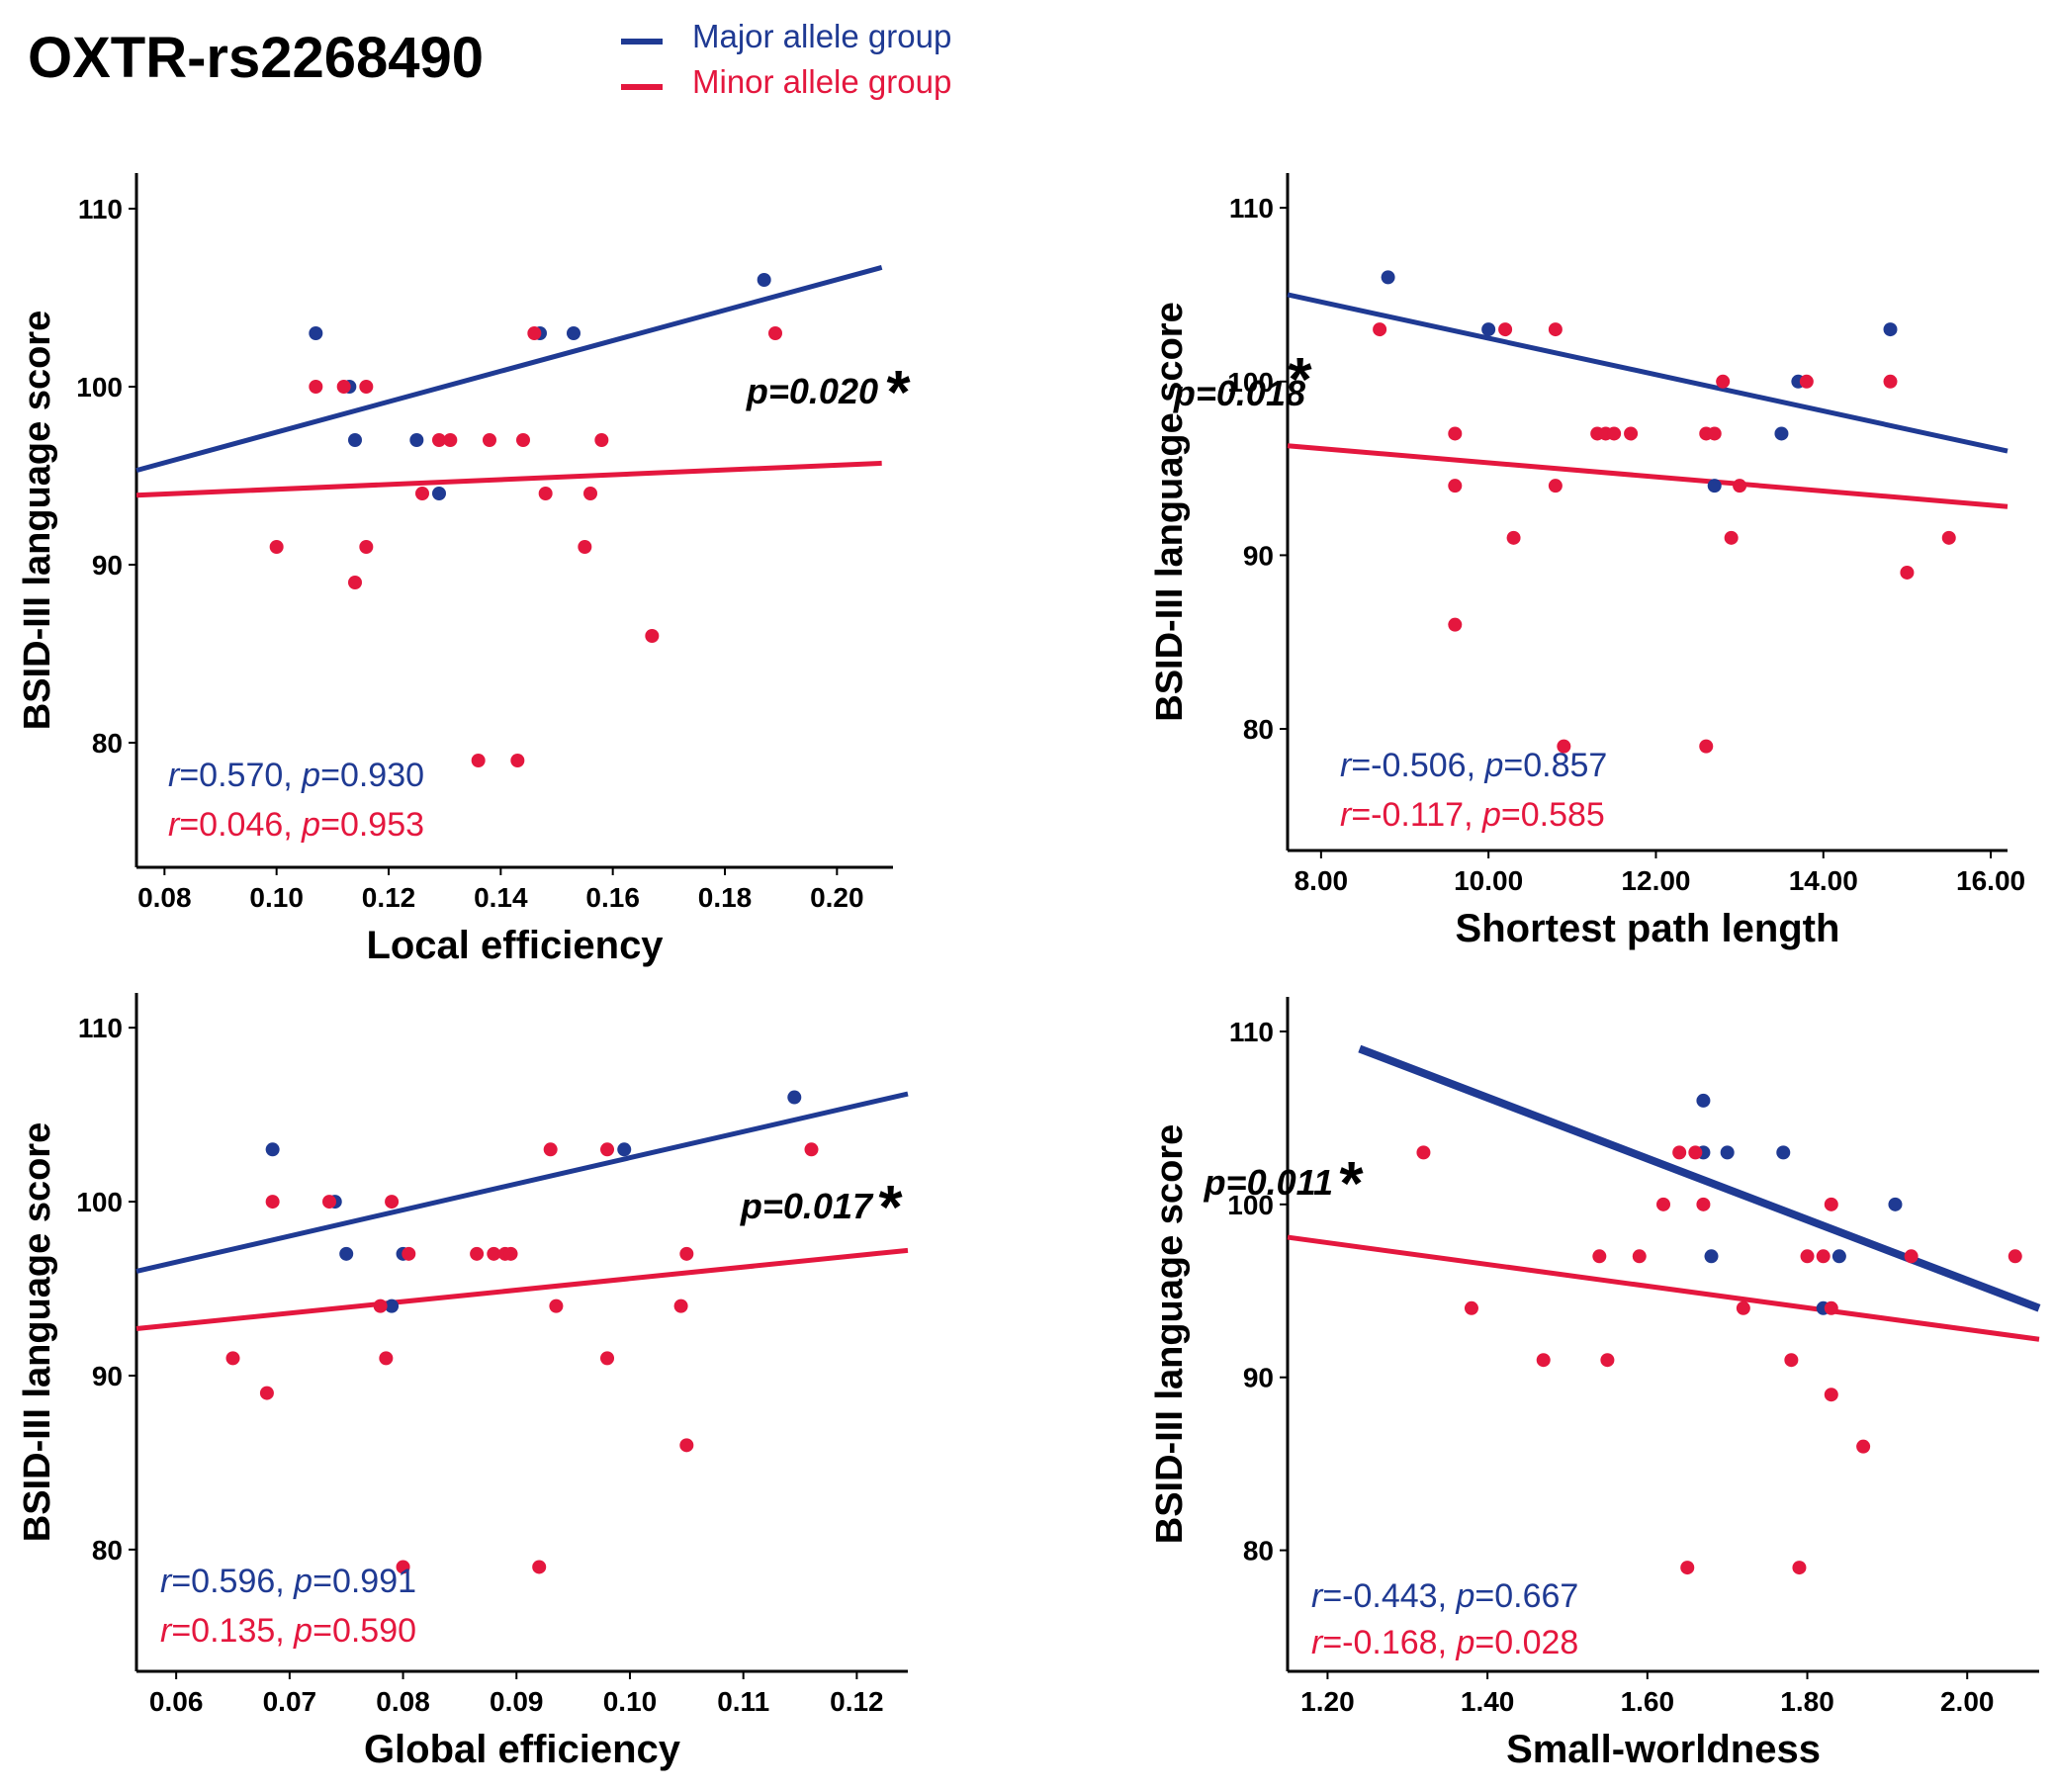  I want to click on minor-stats-text: r=-0.168, p=0.028, so click(1445, 1642).